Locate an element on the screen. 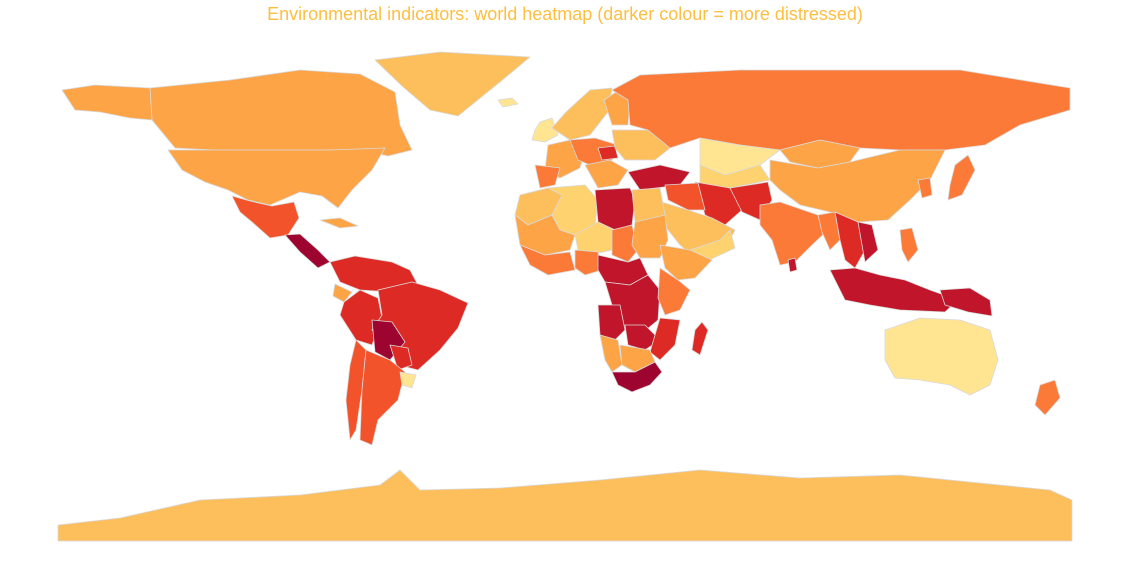 The image size is (1130, 573). region-nigeria is located at coordinates (588, 262).